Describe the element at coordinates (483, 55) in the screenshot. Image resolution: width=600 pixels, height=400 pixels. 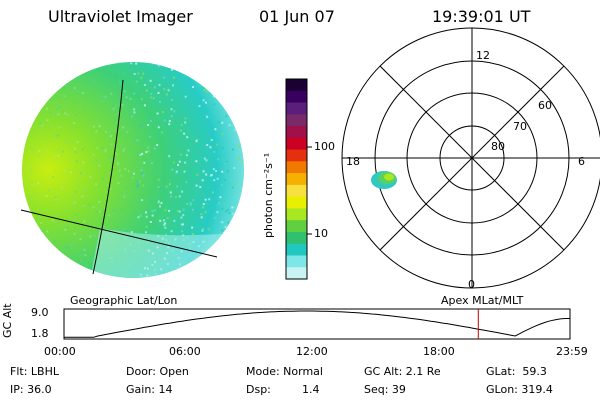
I see `mlt-label-12: 12` at that location.